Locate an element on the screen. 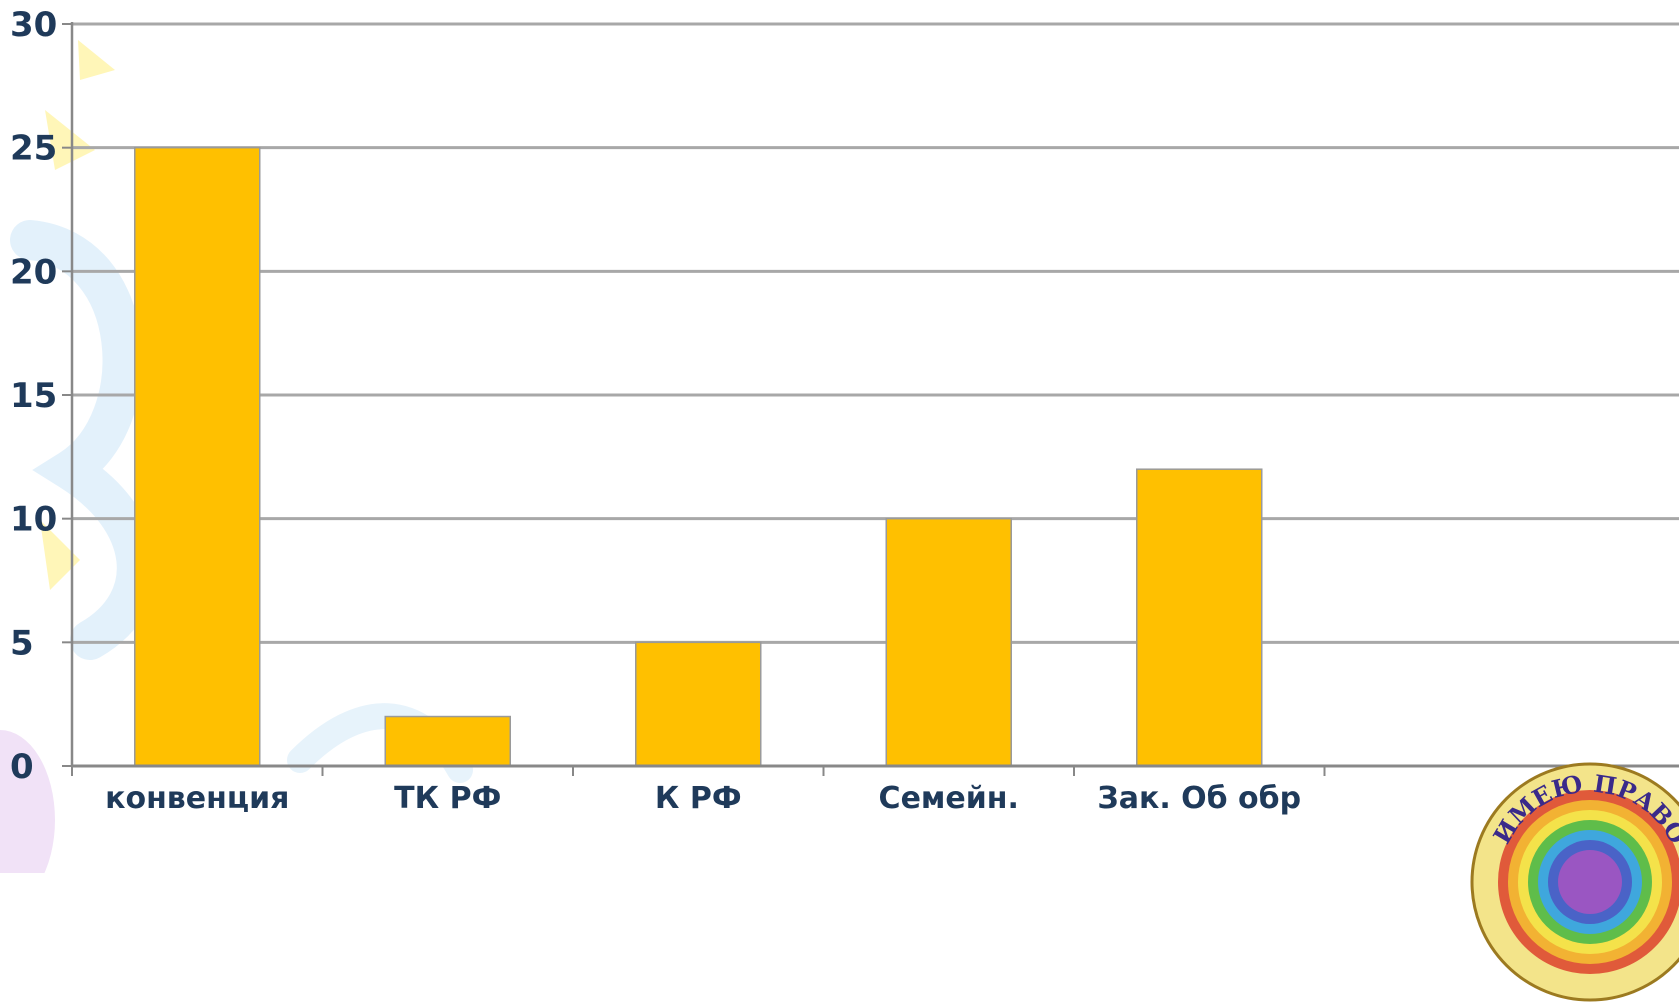  x-tick-label: конвенция is located at coordinates (197, 798).